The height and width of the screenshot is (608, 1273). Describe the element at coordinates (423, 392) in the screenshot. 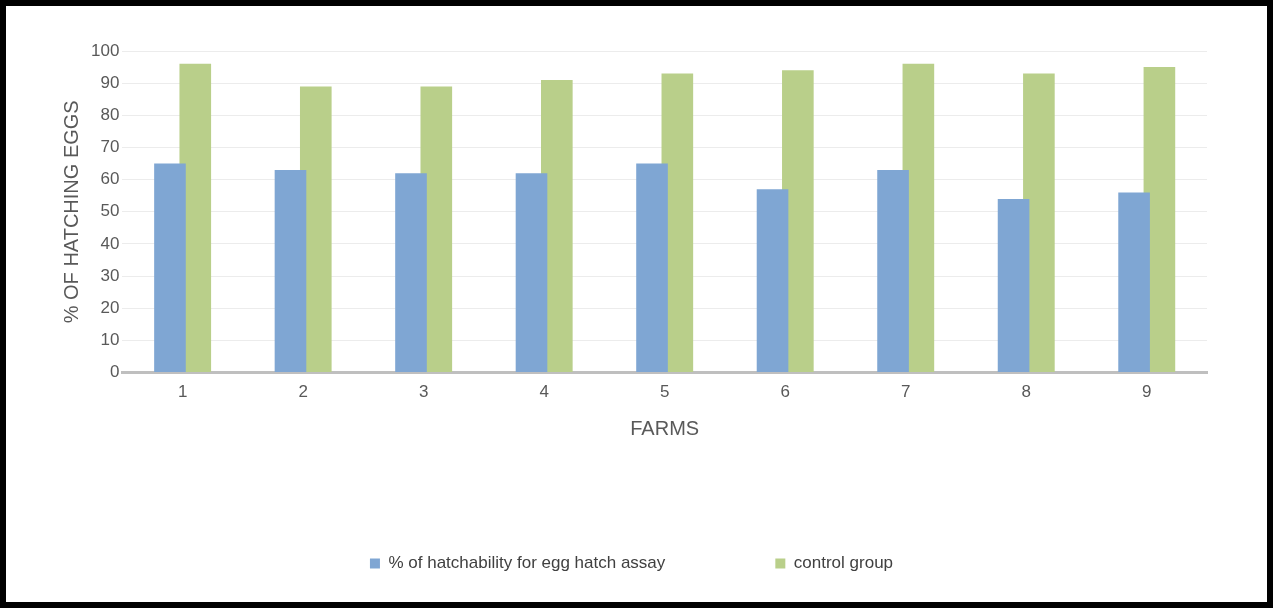

I see `x-tick-label: 3` at that location.